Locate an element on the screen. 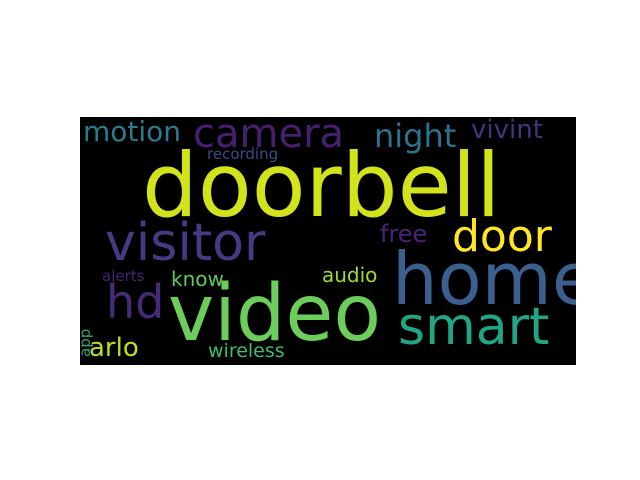 The image size is (640, 480). word-hd: hd is located at coordinates (135, 302).